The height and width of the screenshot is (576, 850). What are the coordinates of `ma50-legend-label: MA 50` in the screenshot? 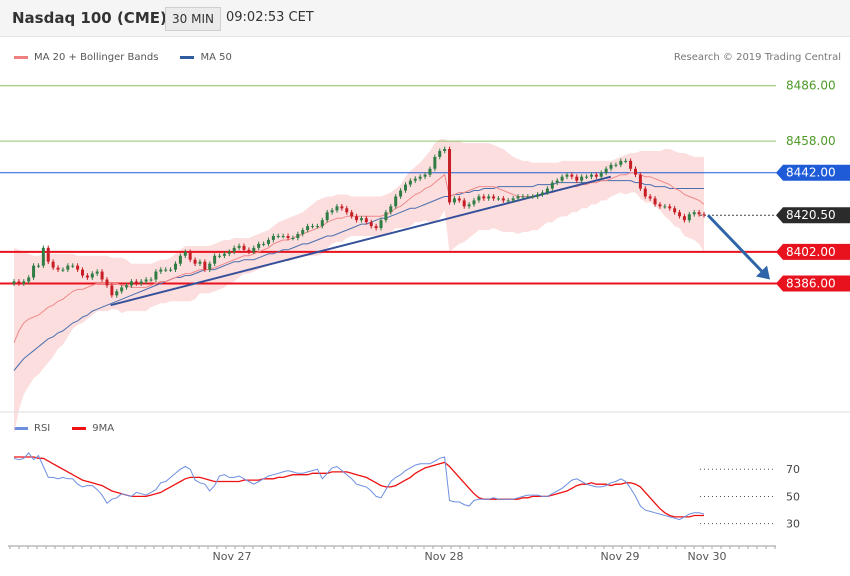 It's located at (216, 57).